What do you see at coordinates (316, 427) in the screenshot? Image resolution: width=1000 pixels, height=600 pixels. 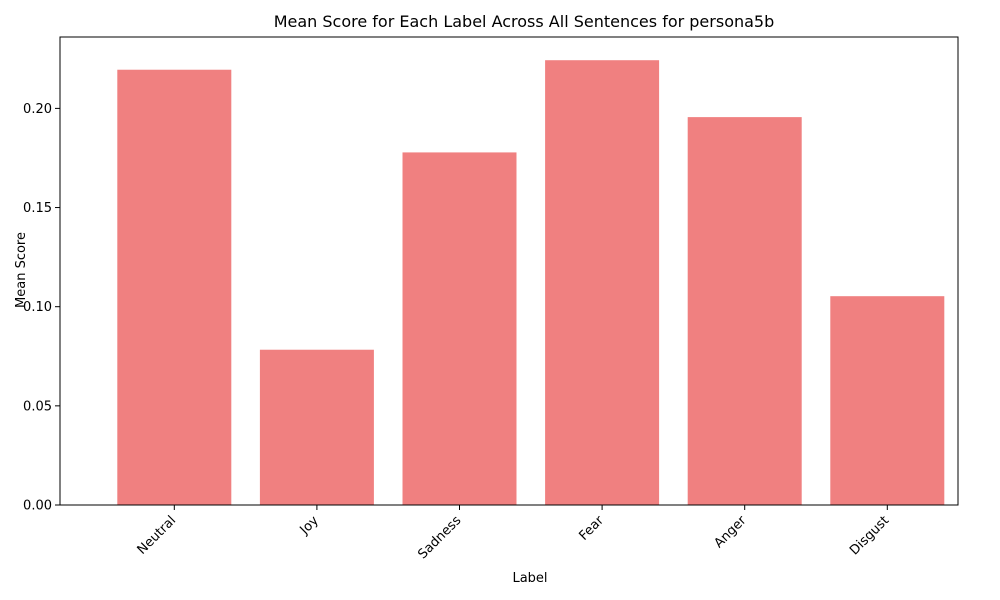 I see `bar-joy` at bounding box center [316, 427].